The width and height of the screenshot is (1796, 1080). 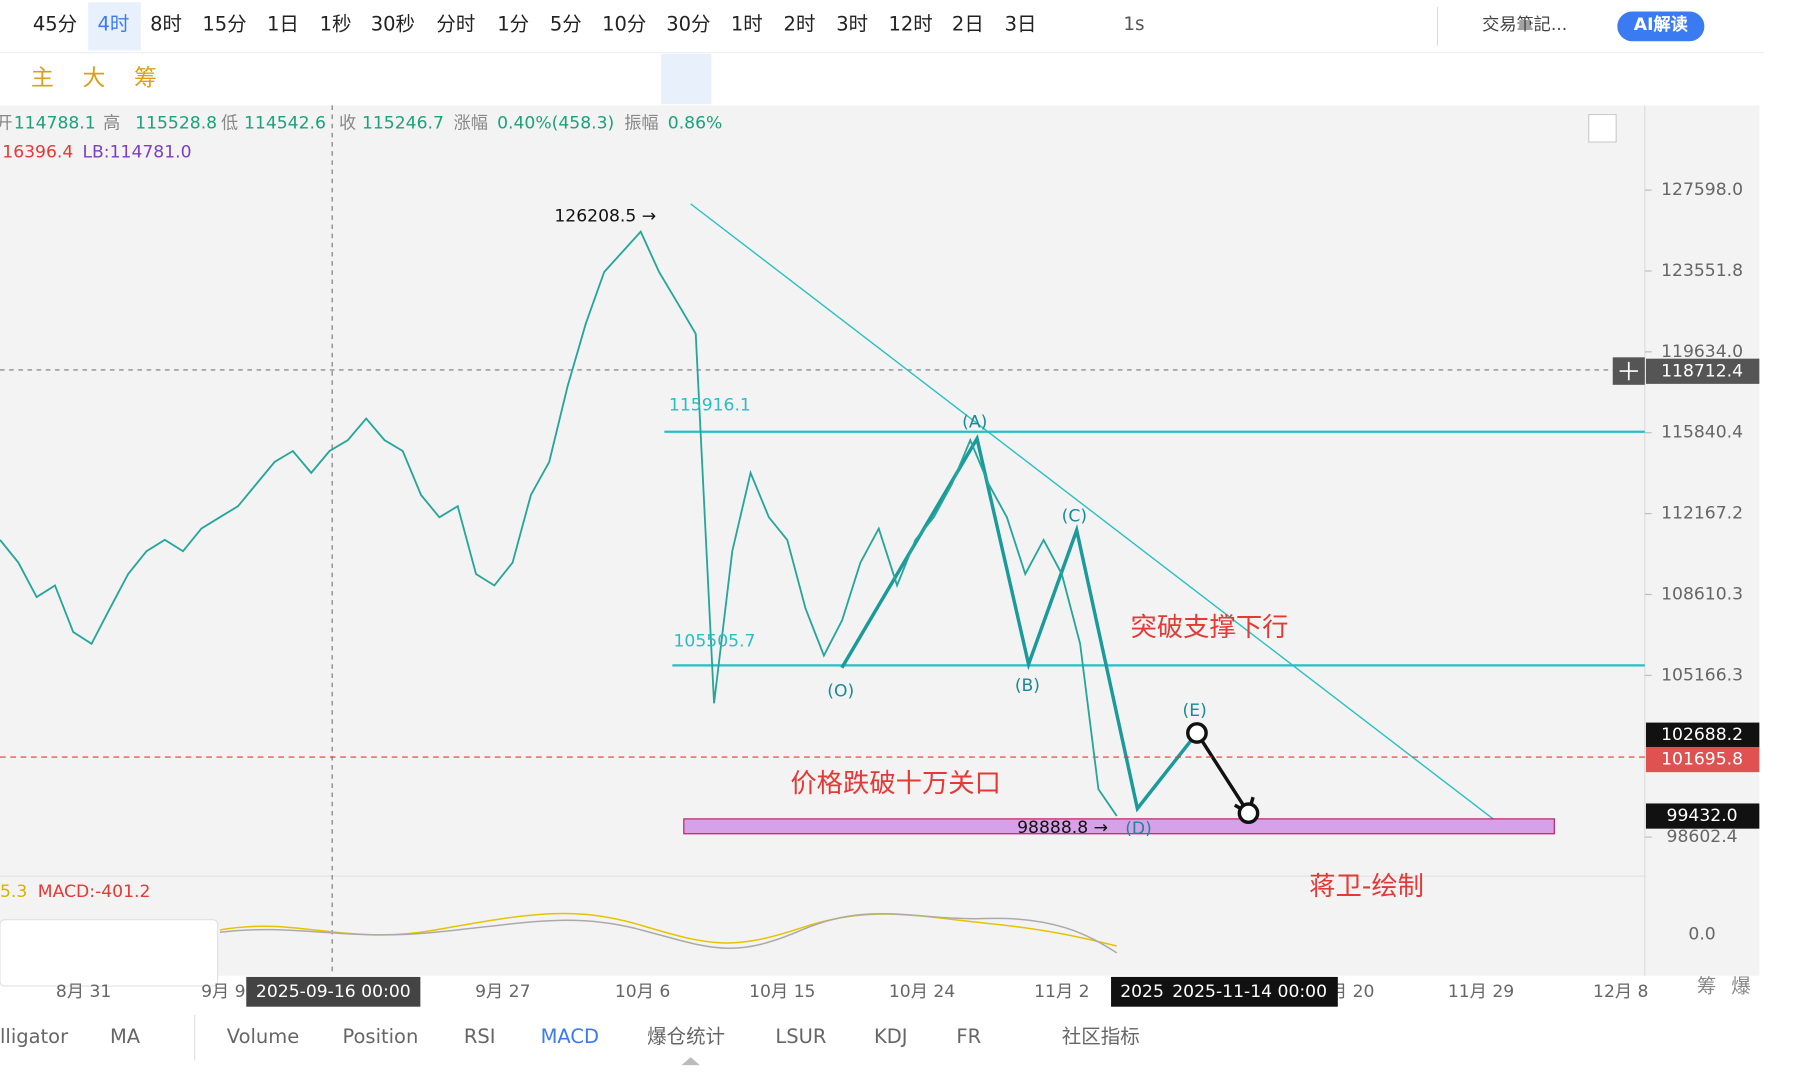 What do you see at coordinates (42, 79) in the screenshot?
I see `tool-button: 主` at bounding box center [42, 79].